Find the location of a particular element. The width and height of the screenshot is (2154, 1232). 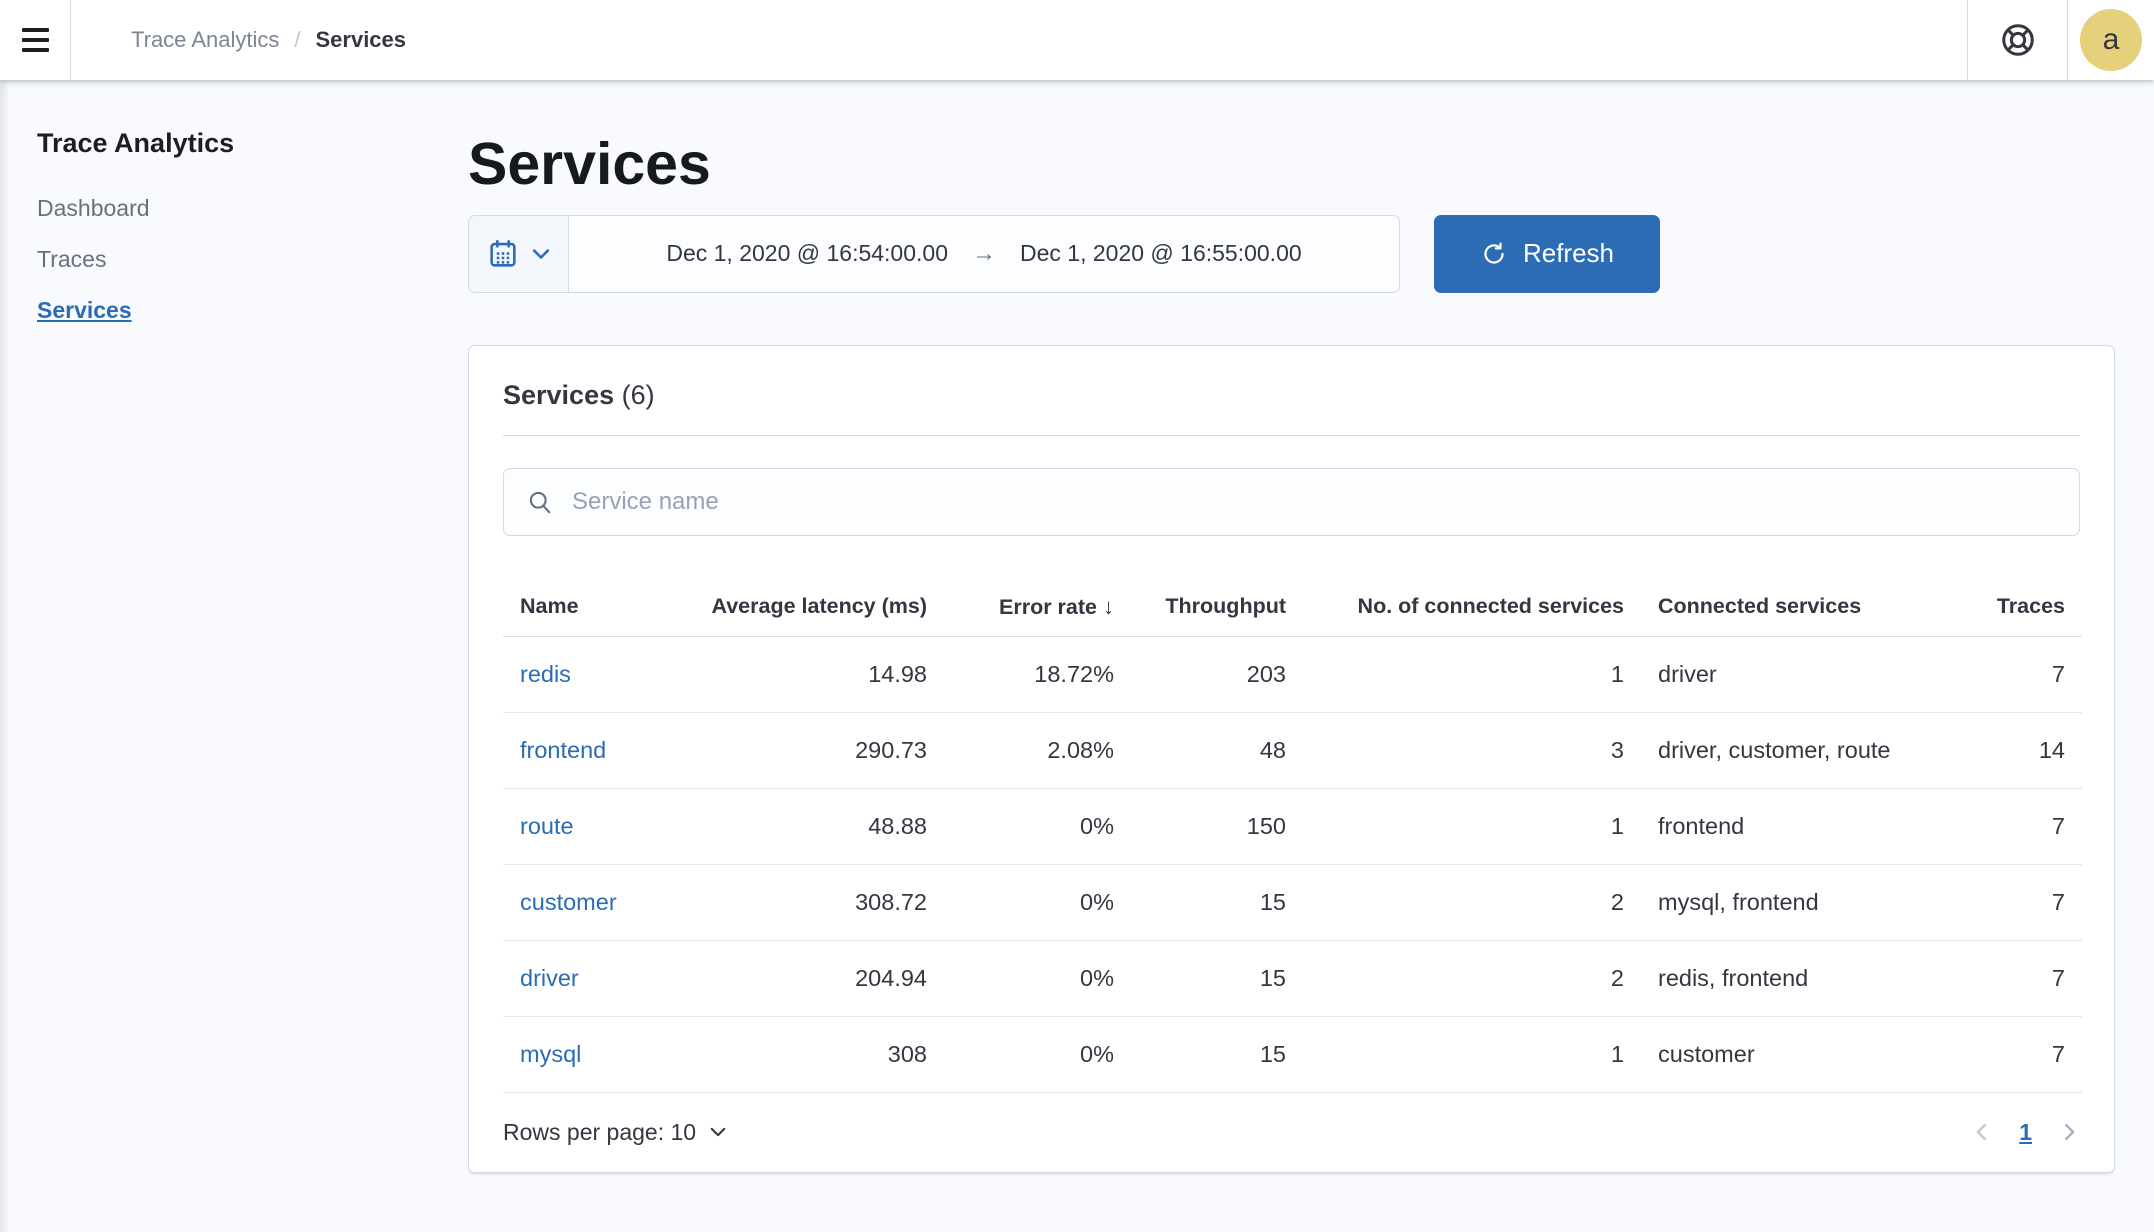

cell-connected_services: customer is located at coordinates (1796, 1054).